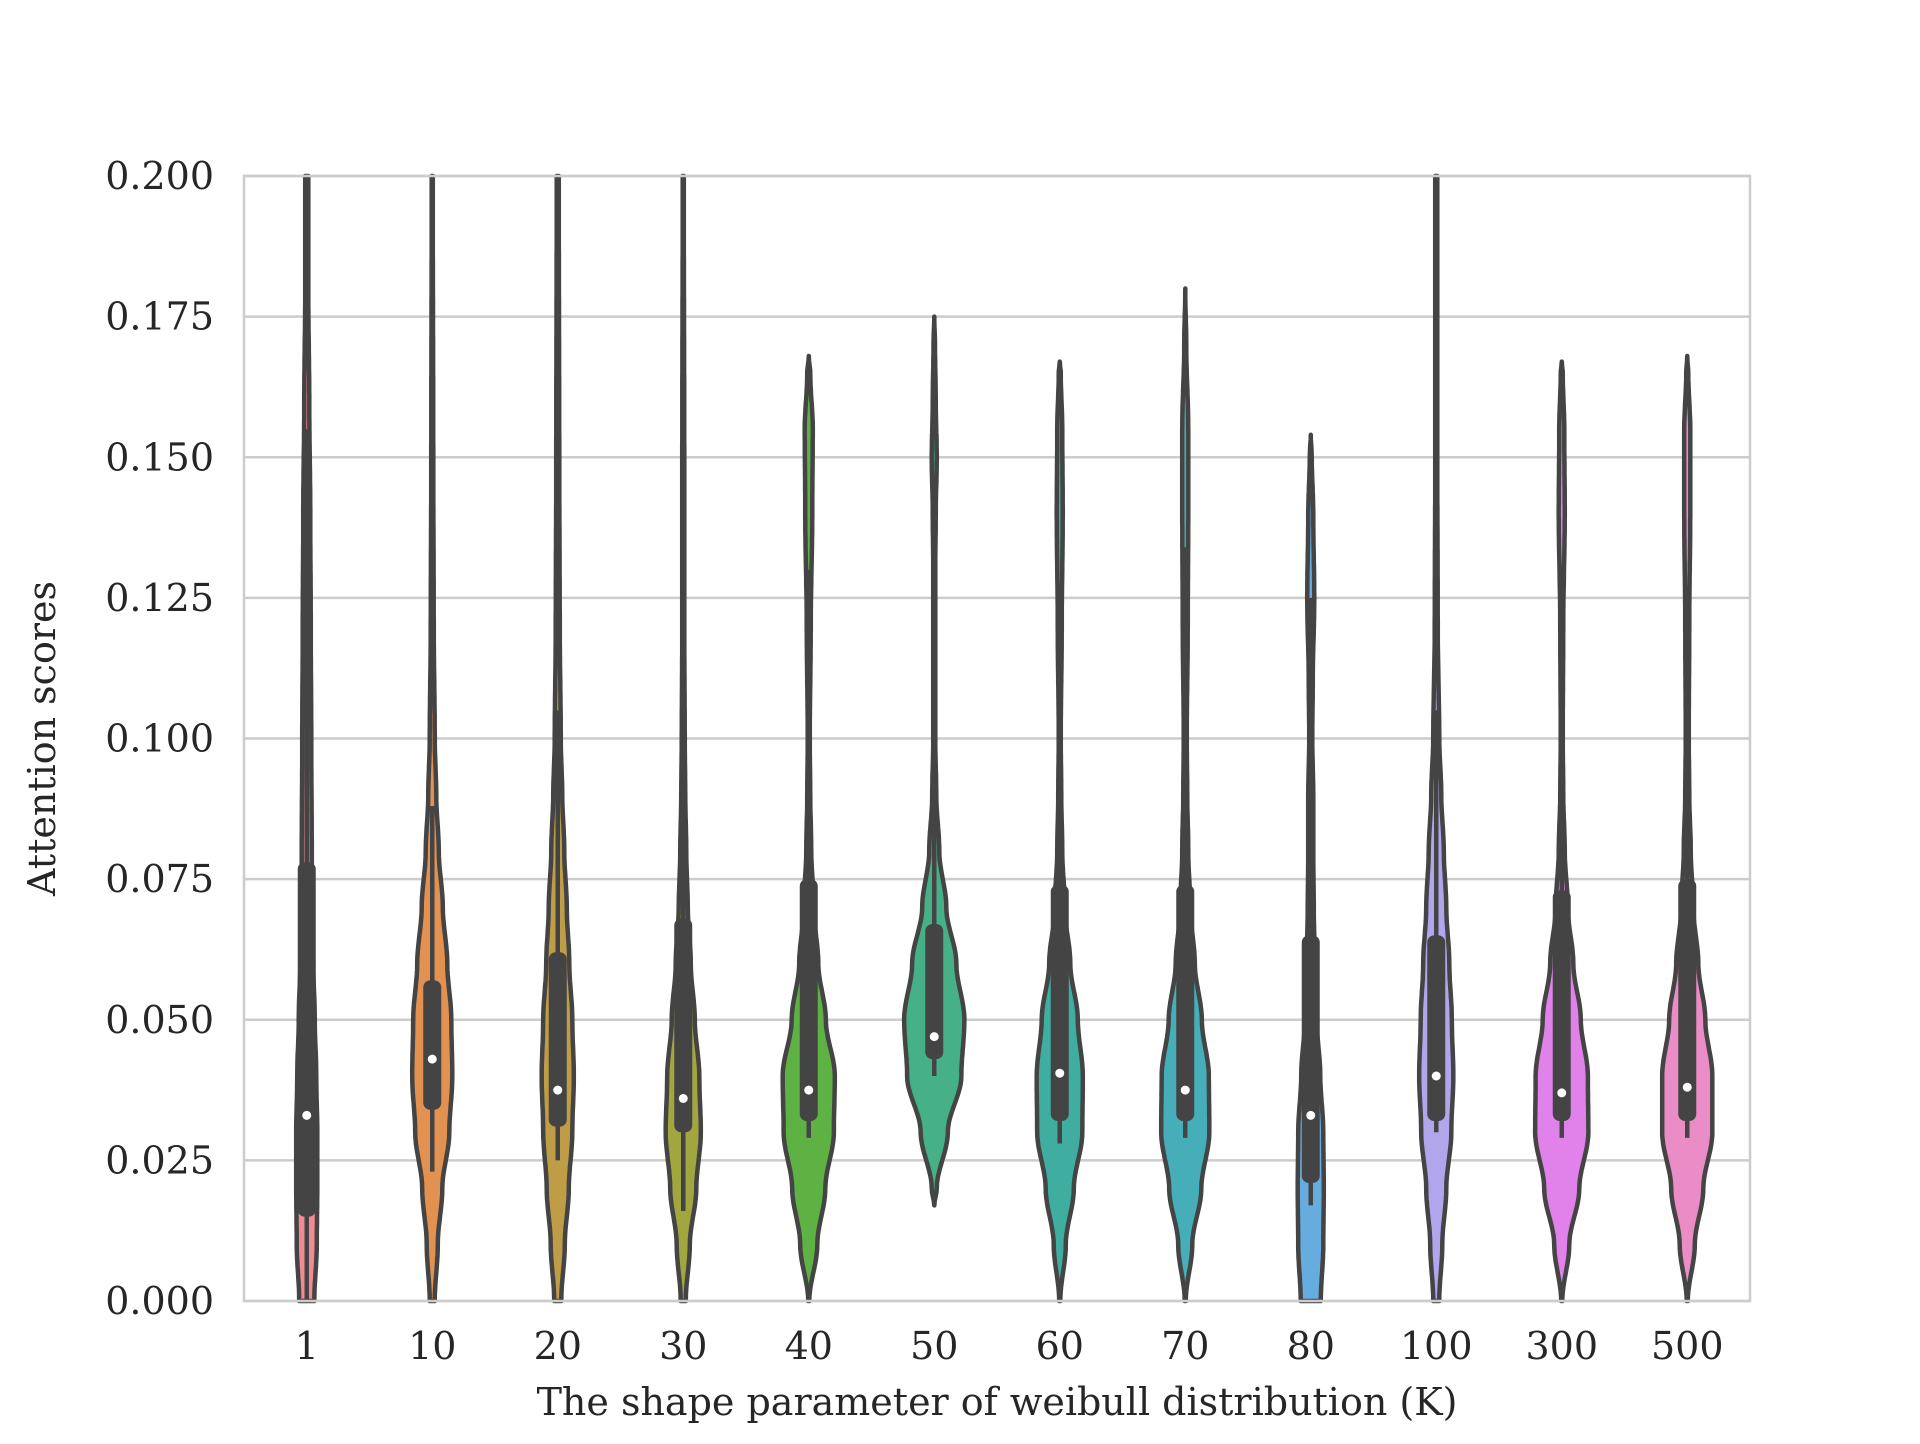 The height and width of the screenshot is (1444, 1920). I want to click on y-tick-label: 0.150, so click(159, 457).